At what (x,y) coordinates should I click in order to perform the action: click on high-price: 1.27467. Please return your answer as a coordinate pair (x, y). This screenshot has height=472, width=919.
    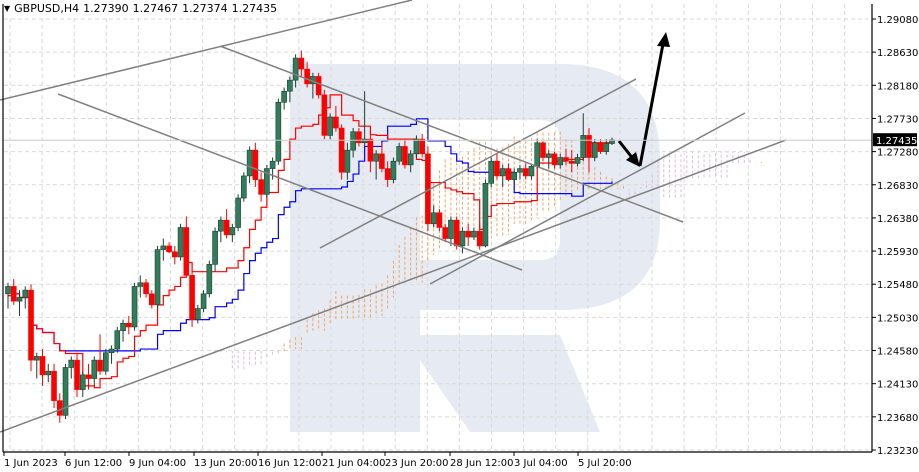
    Looking at the image, I should click on (155, 8).